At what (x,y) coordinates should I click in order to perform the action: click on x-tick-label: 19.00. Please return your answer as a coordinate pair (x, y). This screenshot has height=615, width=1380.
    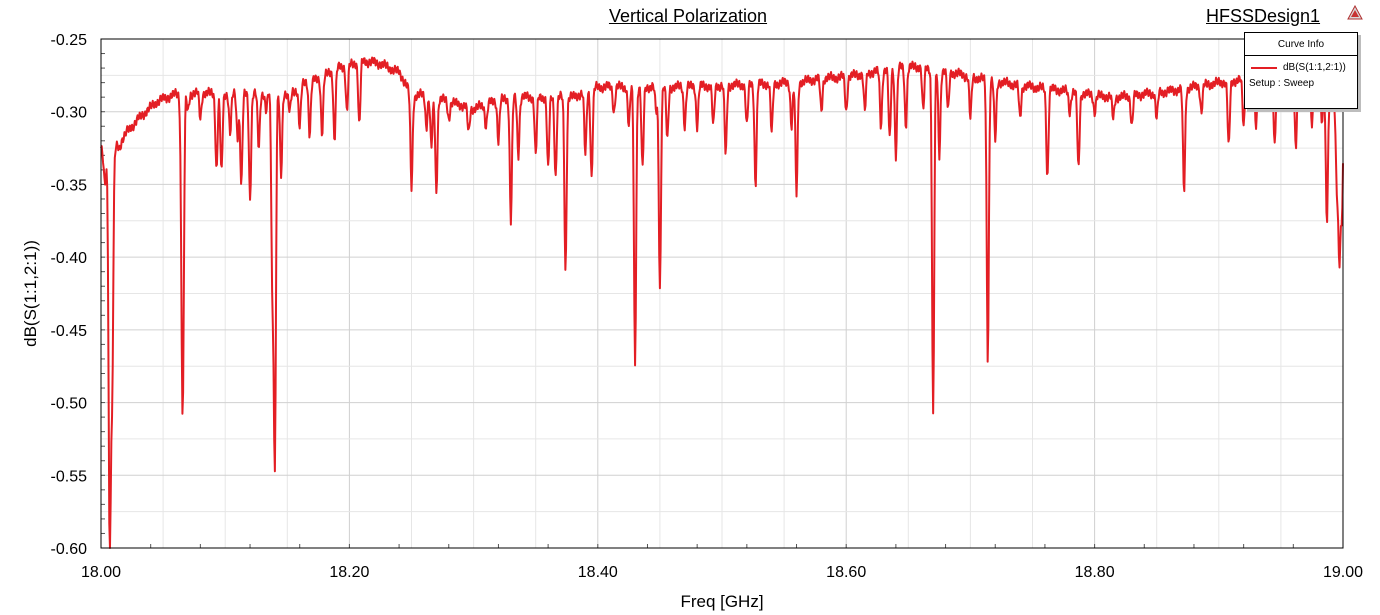
    Looking at the image, I should click on (1343, 572).